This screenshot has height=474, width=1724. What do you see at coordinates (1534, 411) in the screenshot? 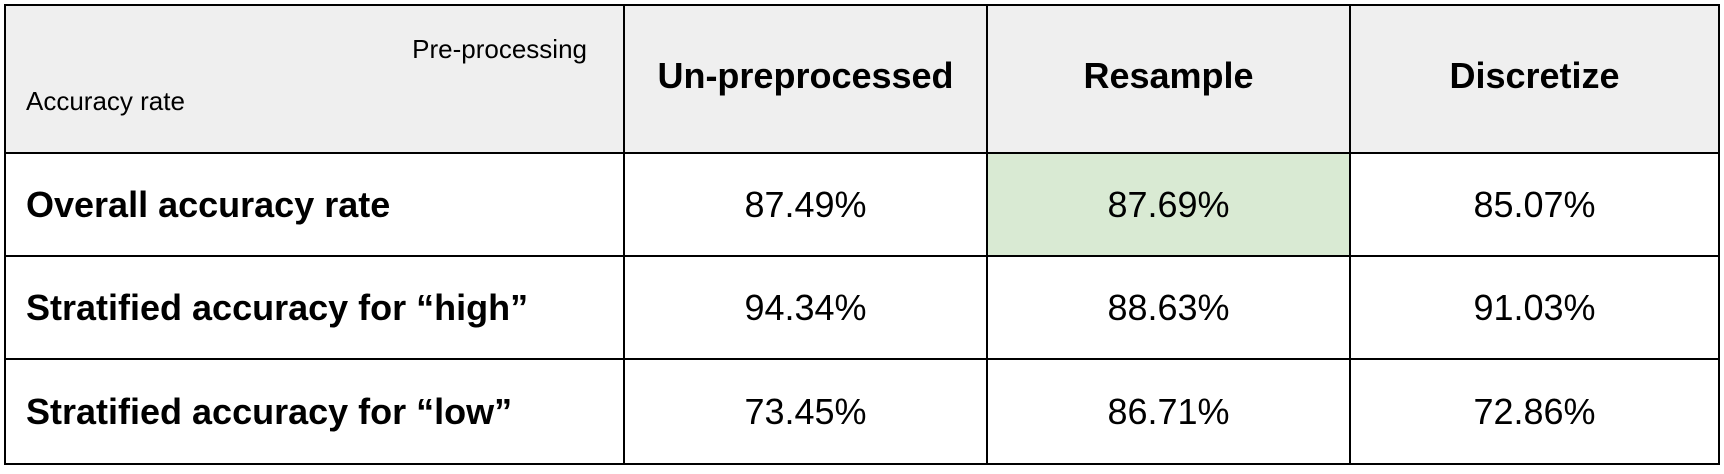
I see `table-cell: 72.86%` at bounding box center [1534, 411].